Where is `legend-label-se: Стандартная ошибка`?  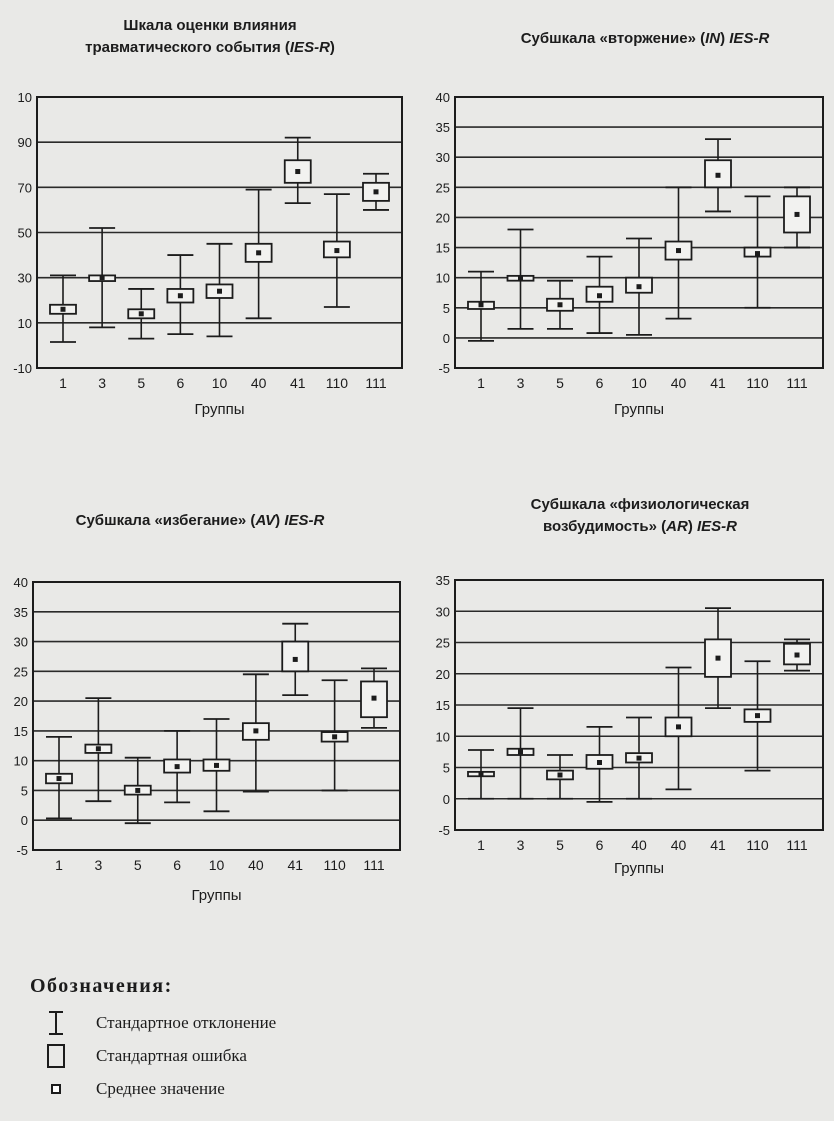 legend-label-se: Стандартная ошибка is located at coordinates (171, 1055).